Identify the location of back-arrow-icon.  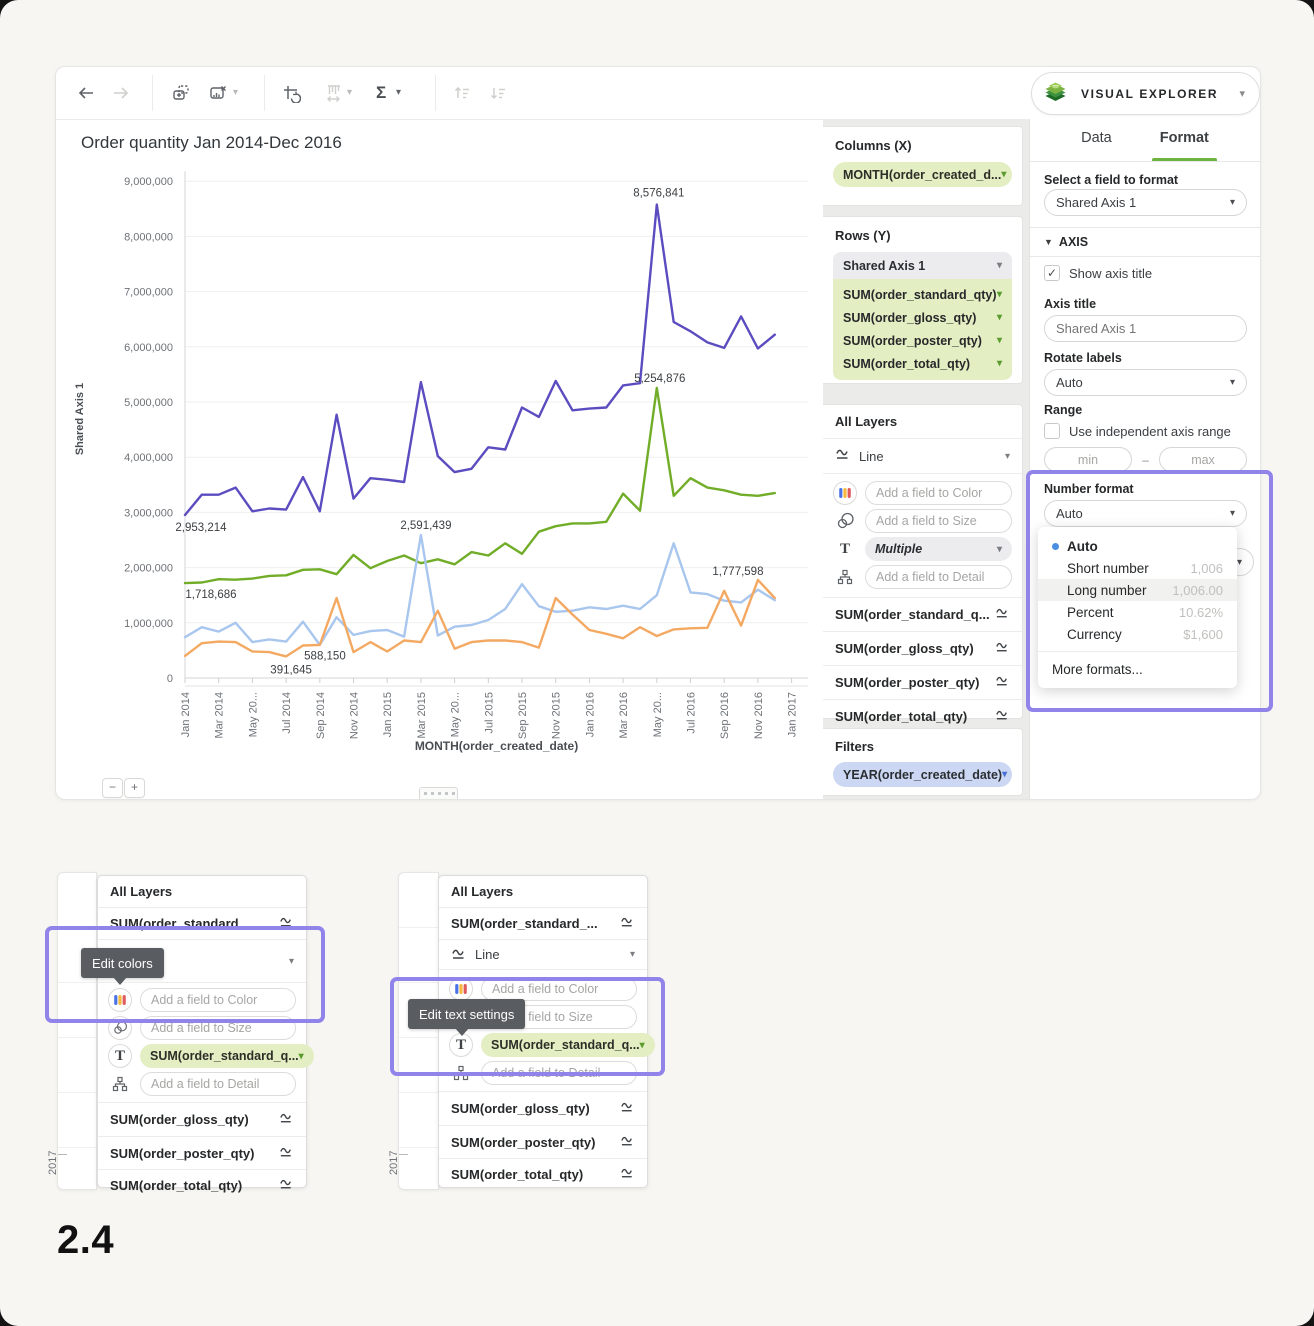
(86, 93).